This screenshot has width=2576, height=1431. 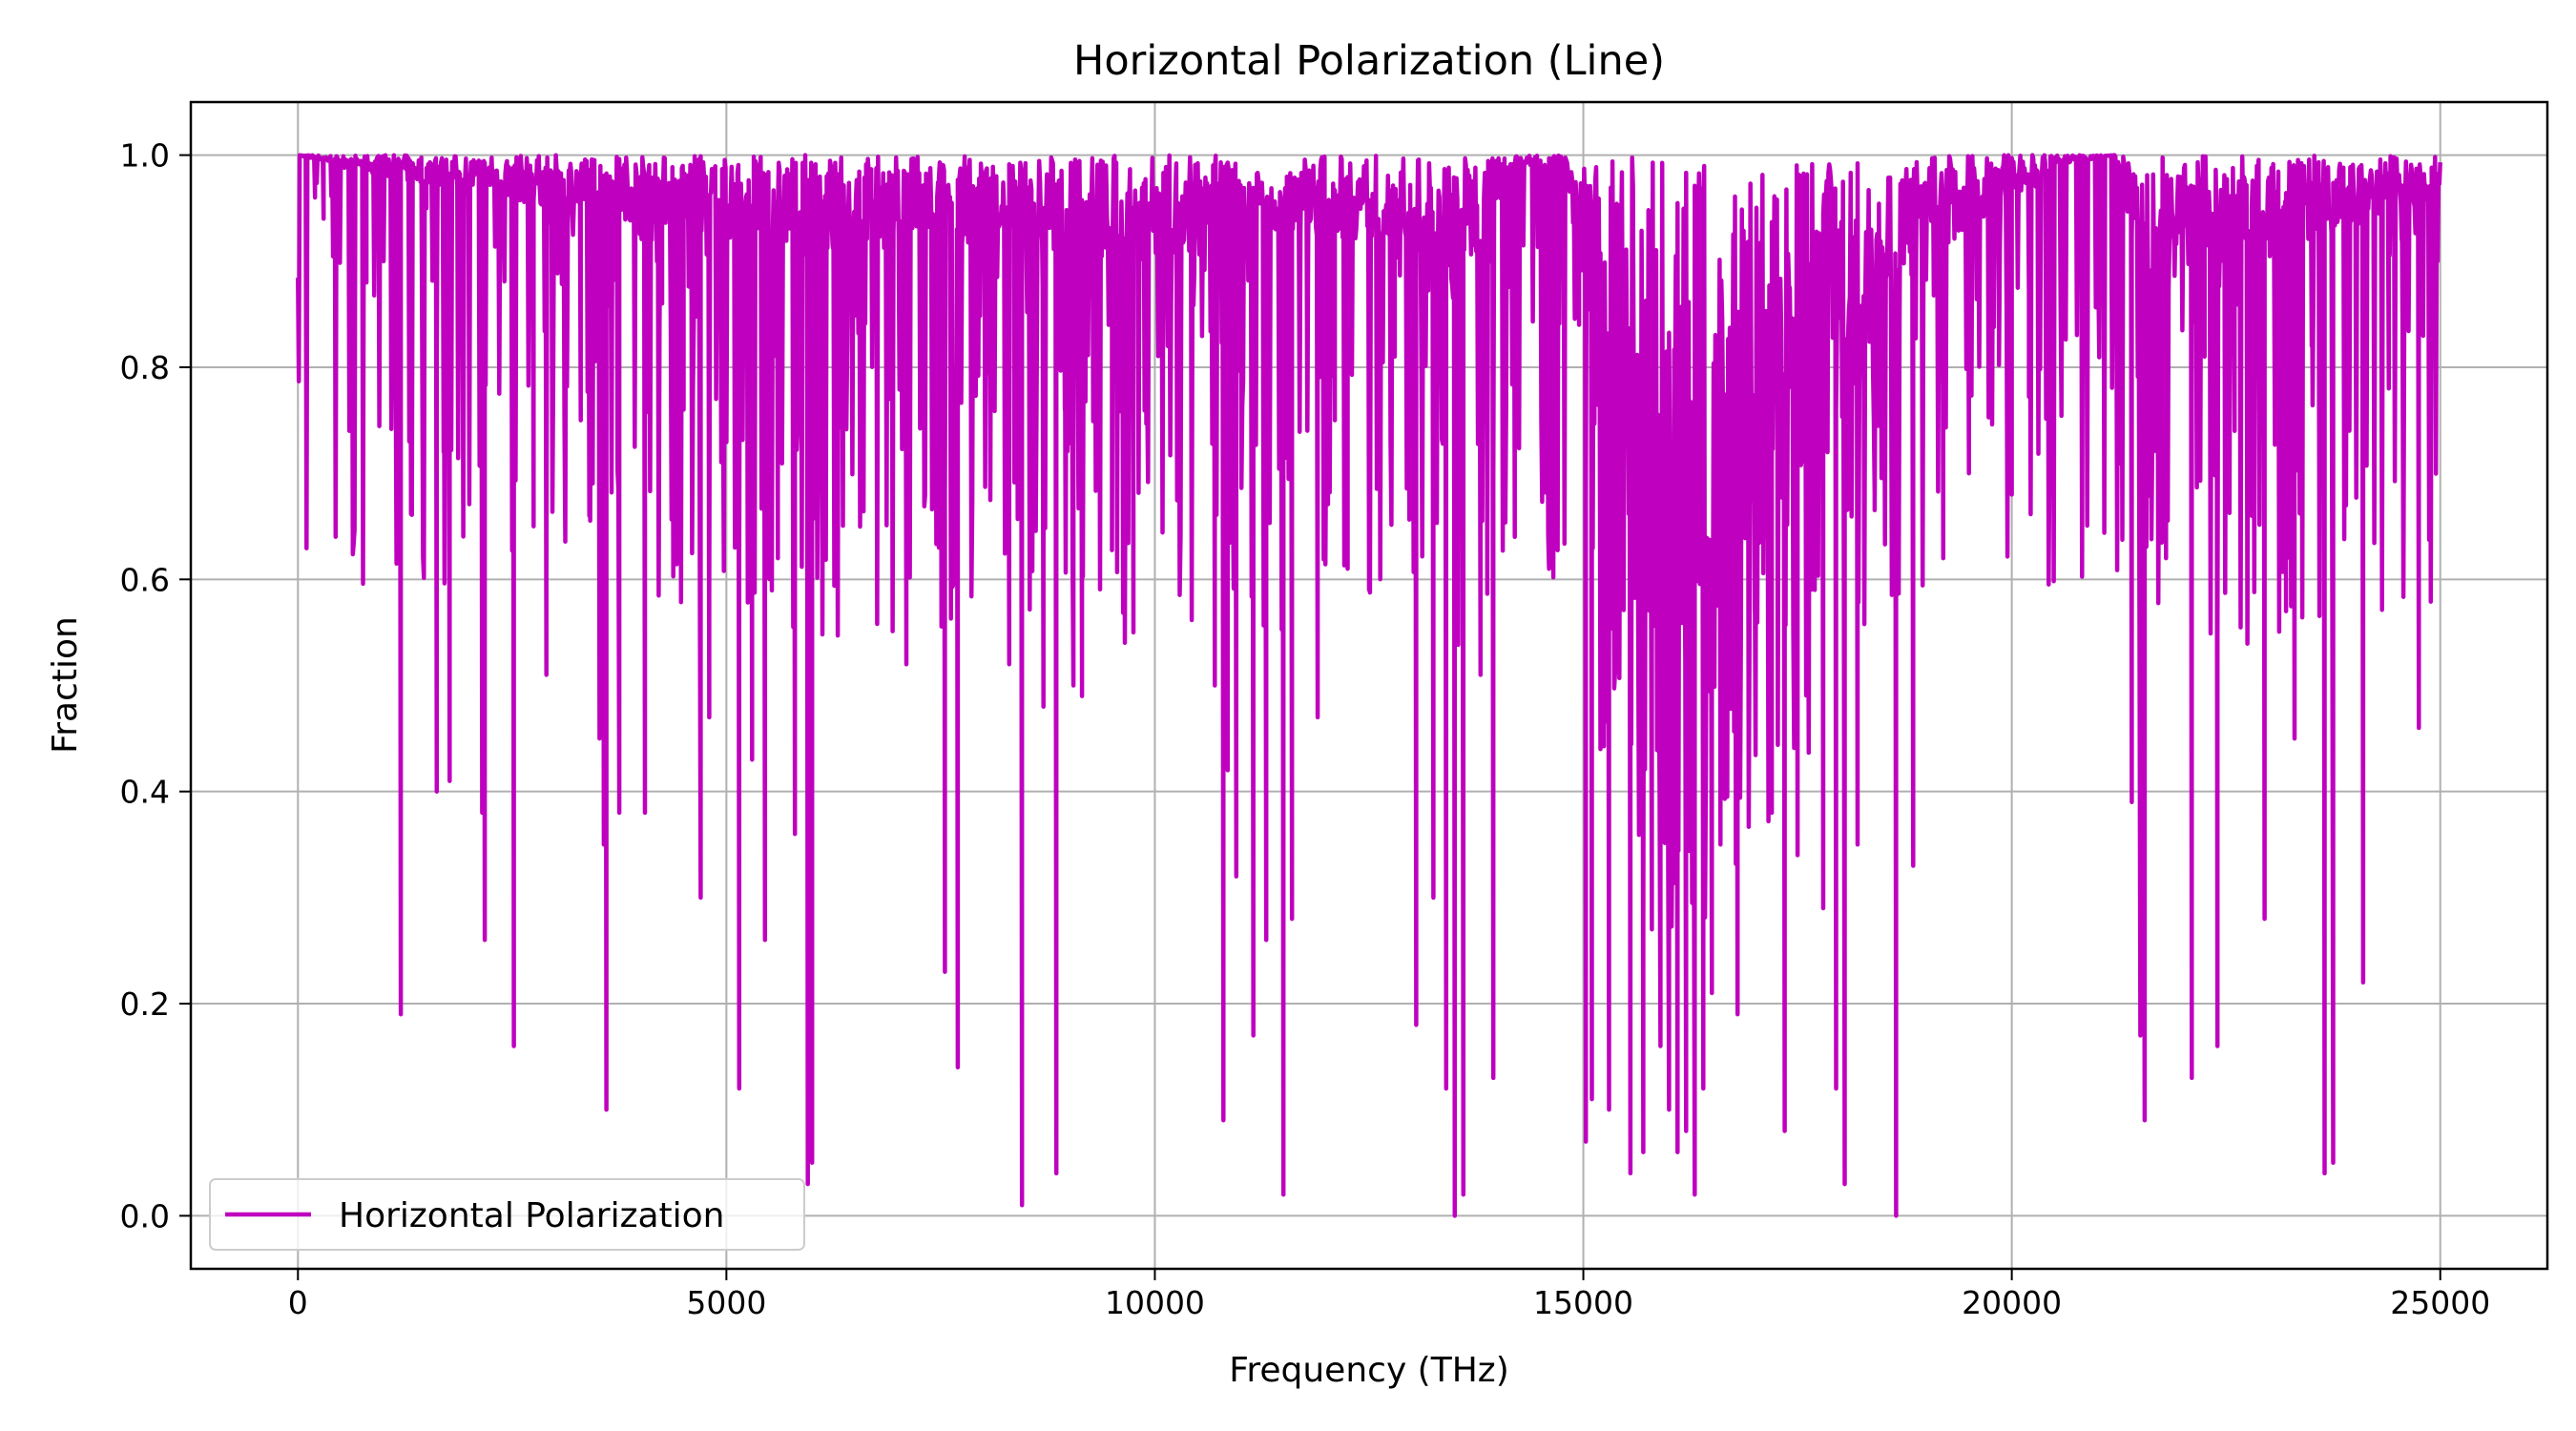 What do you see at coordinates (1369, 61) in the screenshot?
I see `chart-title: Horizontal Polarization (Line)` at bounding box center [1369, 61].